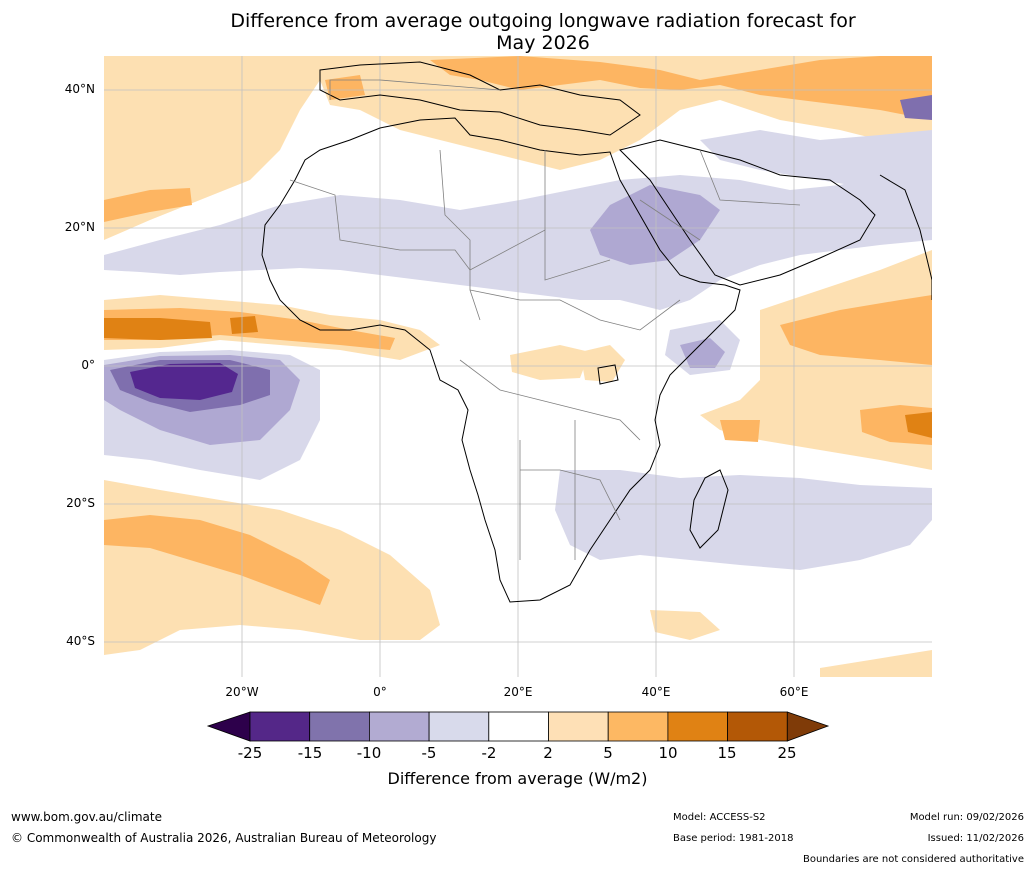 This screenshot has height=873, width=1035. What do you see at coordinates (148, 205) in the screenshot?
I see `anomaly-pos-10-atl-north` at bounding box center [148, 205].